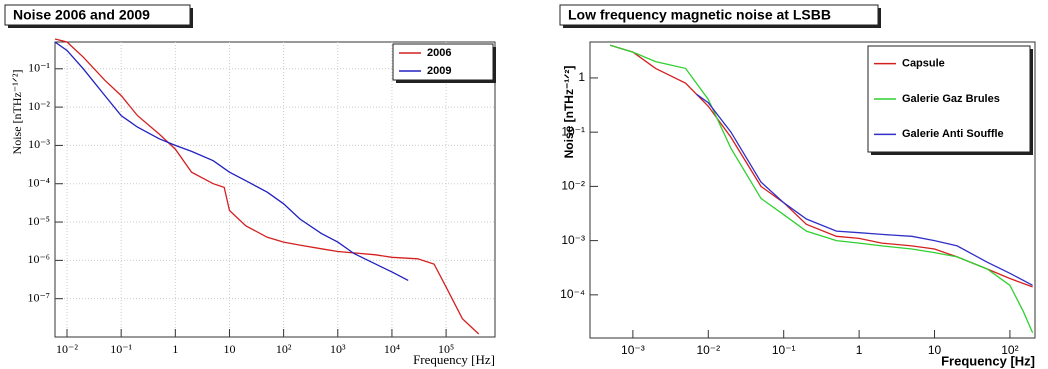 This screenshot has width=1048, height=369. What do you see at coordinates (581, 77) in the screenshot?
I see `y-tick-label: 1` at bounding box center [581, 77].